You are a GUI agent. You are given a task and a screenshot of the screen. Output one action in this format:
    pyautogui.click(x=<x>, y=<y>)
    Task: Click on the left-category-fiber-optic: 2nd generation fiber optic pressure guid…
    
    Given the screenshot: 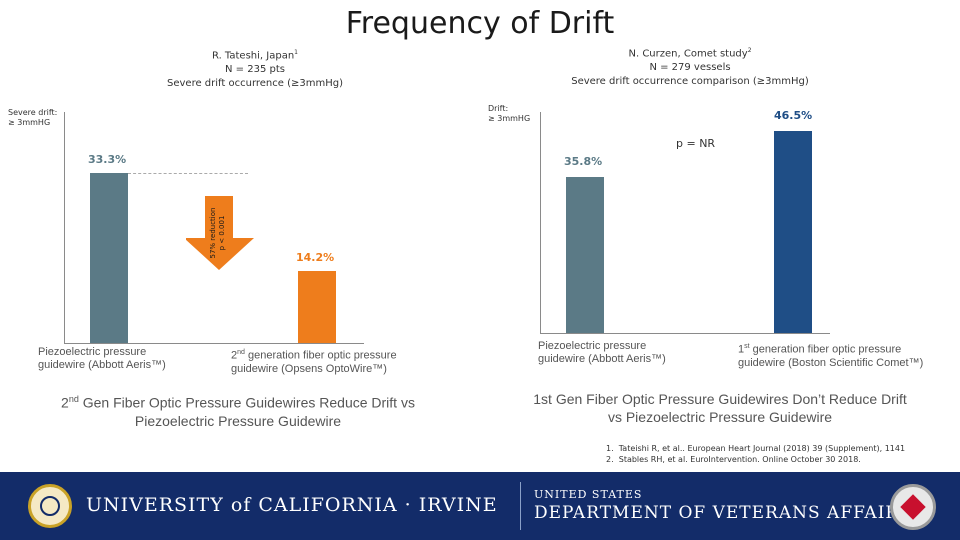 What is the action you would take?
    pyautogui.click(x=314, y=362)
    